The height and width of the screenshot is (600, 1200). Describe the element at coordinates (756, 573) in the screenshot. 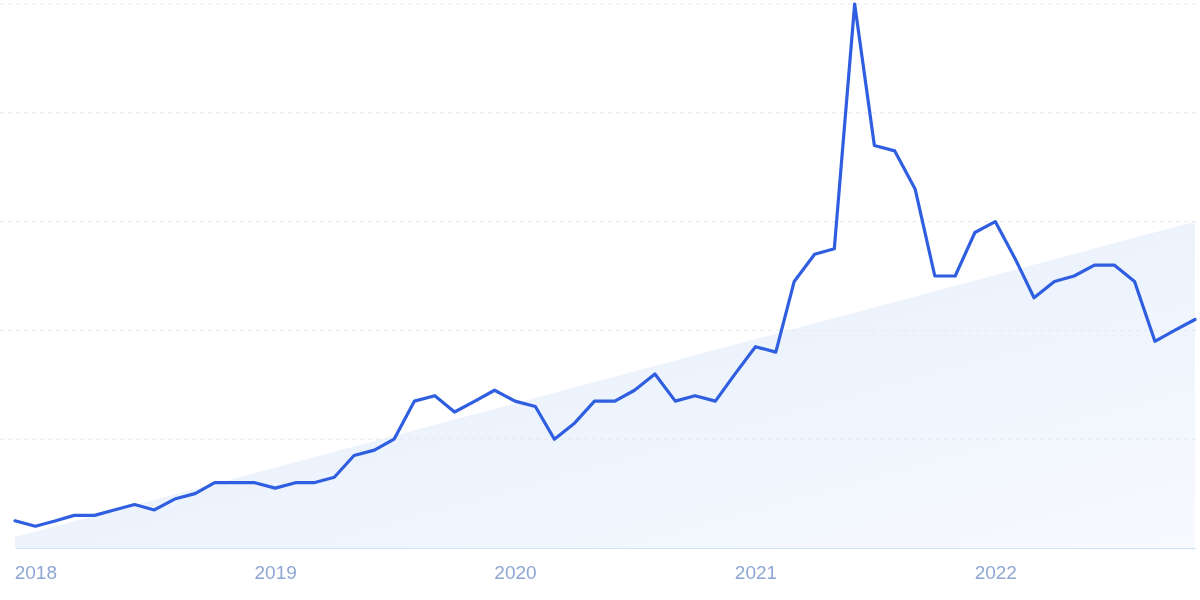

I see `x-tick-label: 2021` at that location.